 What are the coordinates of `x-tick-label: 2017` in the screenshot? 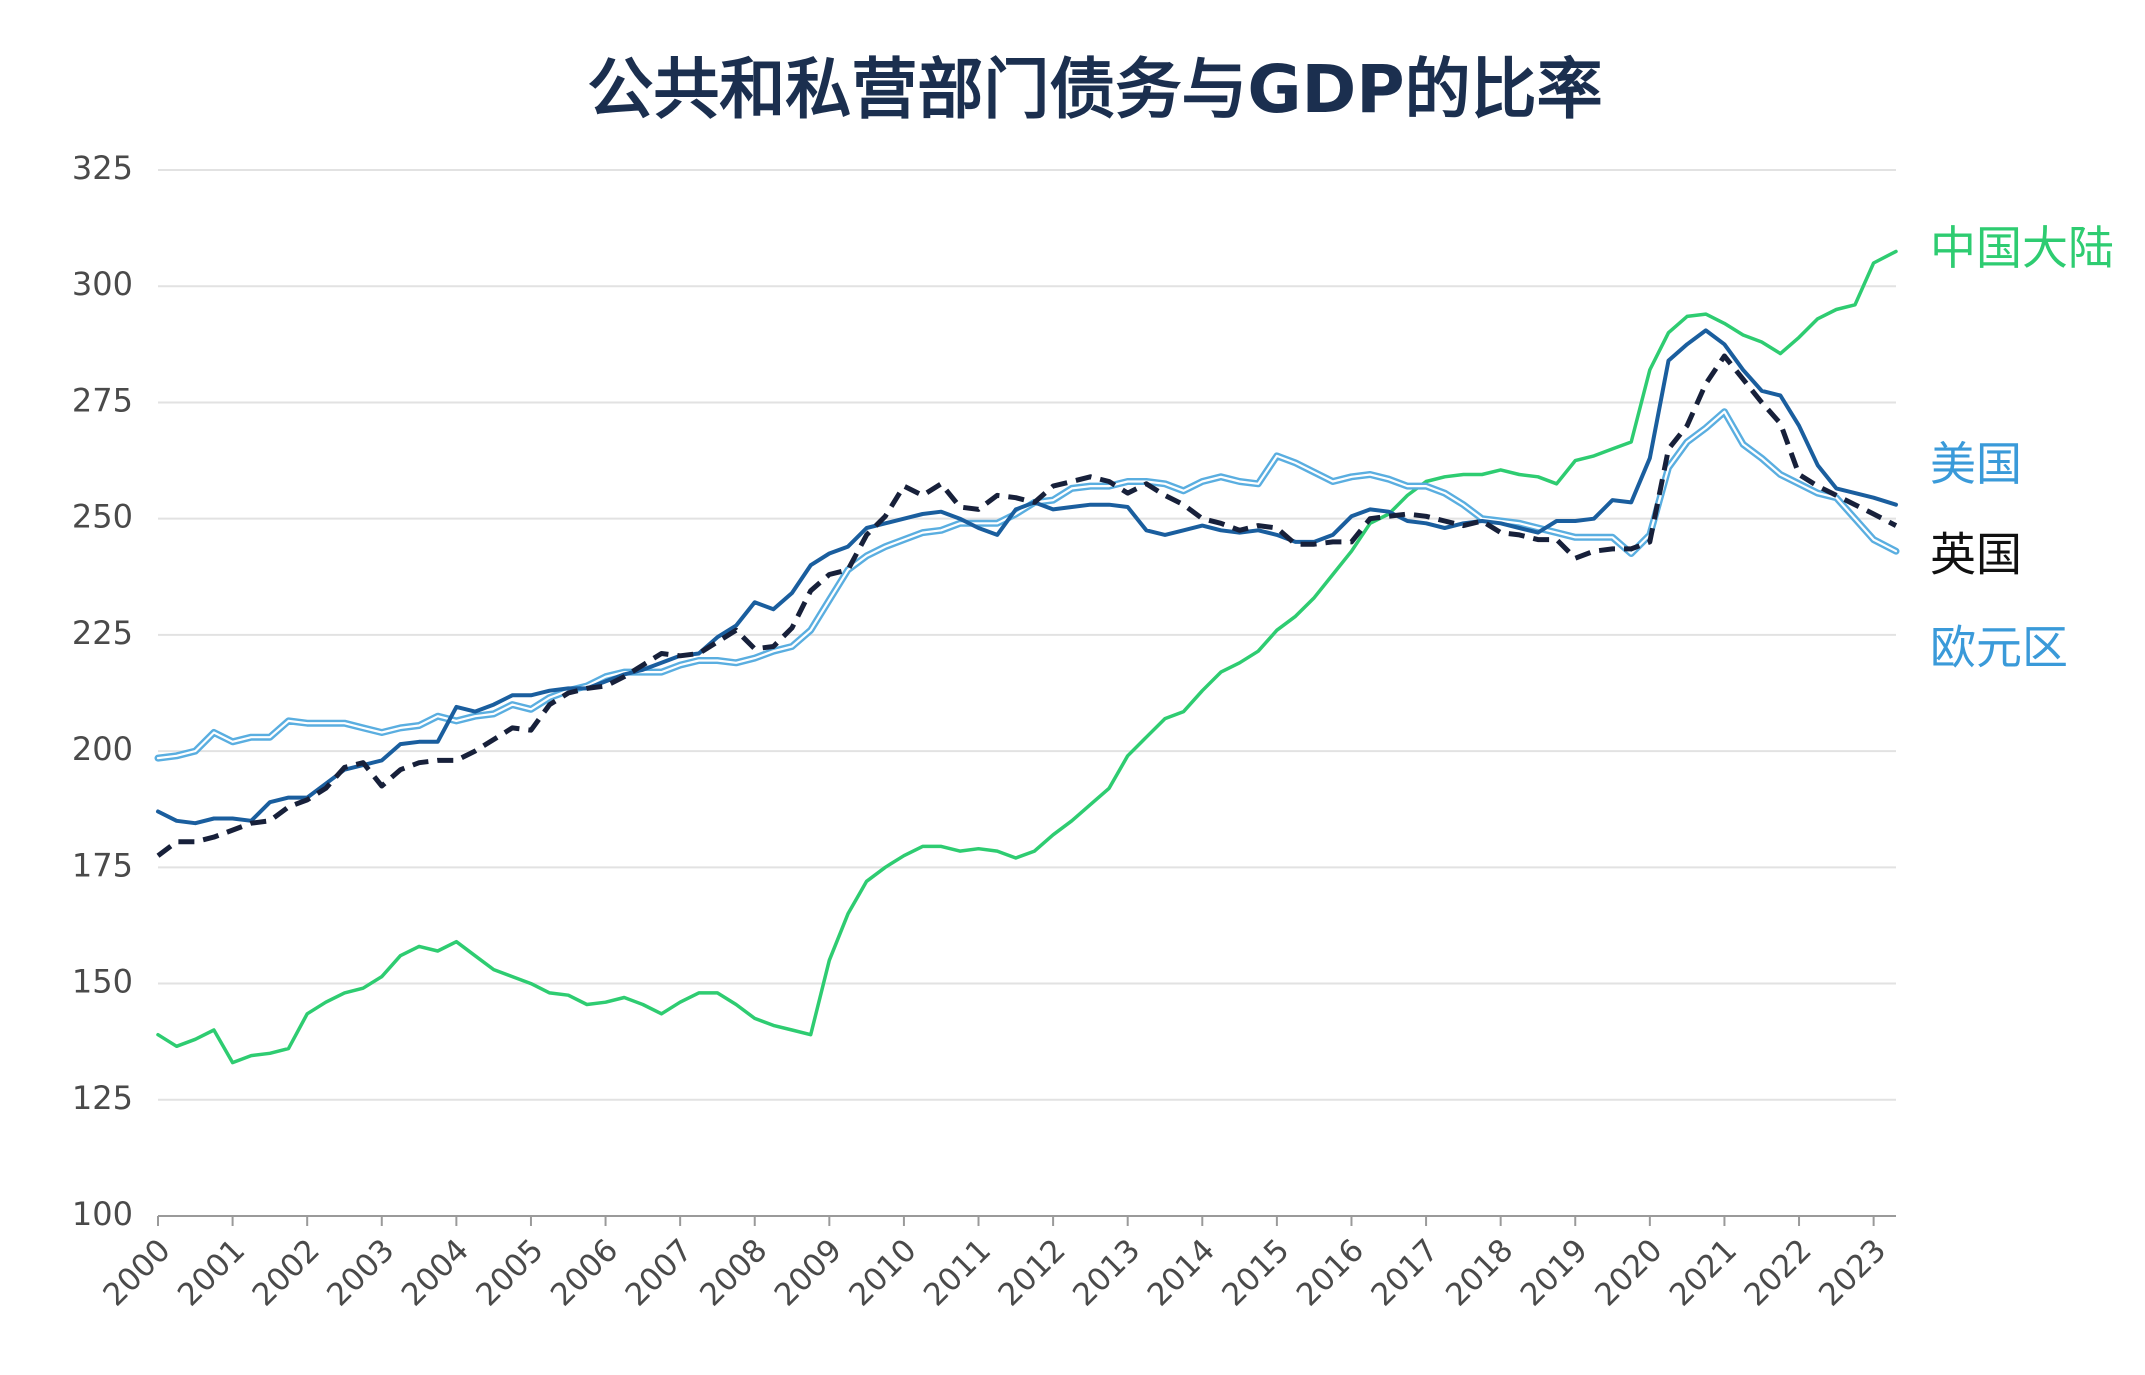 It's located at (1404, 1272).